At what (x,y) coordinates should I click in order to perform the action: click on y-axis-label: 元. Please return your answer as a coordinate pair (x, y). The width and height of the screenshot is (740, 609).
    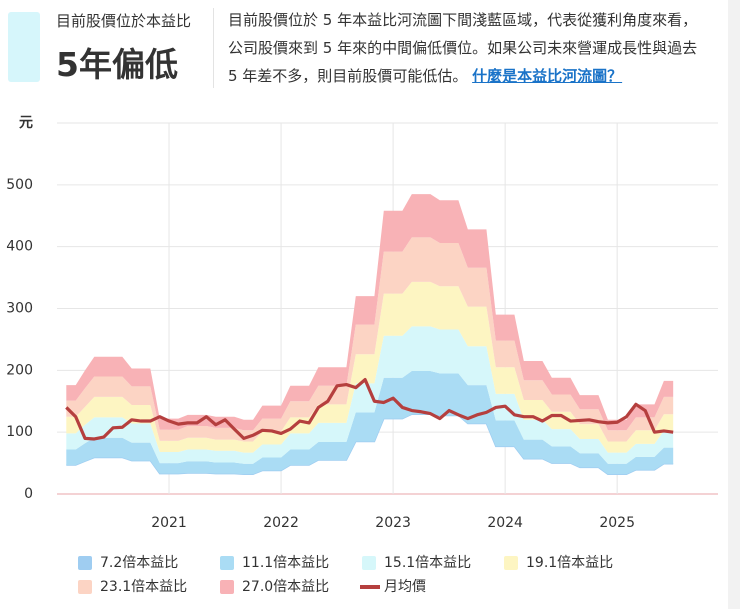
    Looking at the image, I should click on (26, 123).